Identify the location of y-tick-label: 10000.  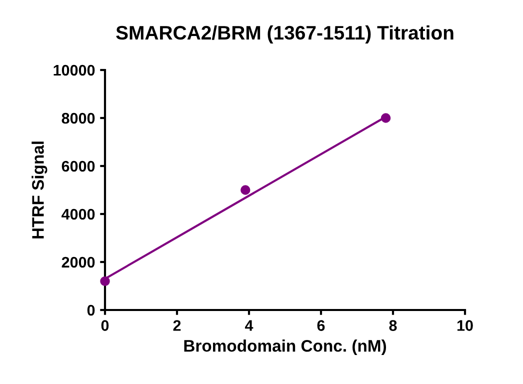
(74, 70).